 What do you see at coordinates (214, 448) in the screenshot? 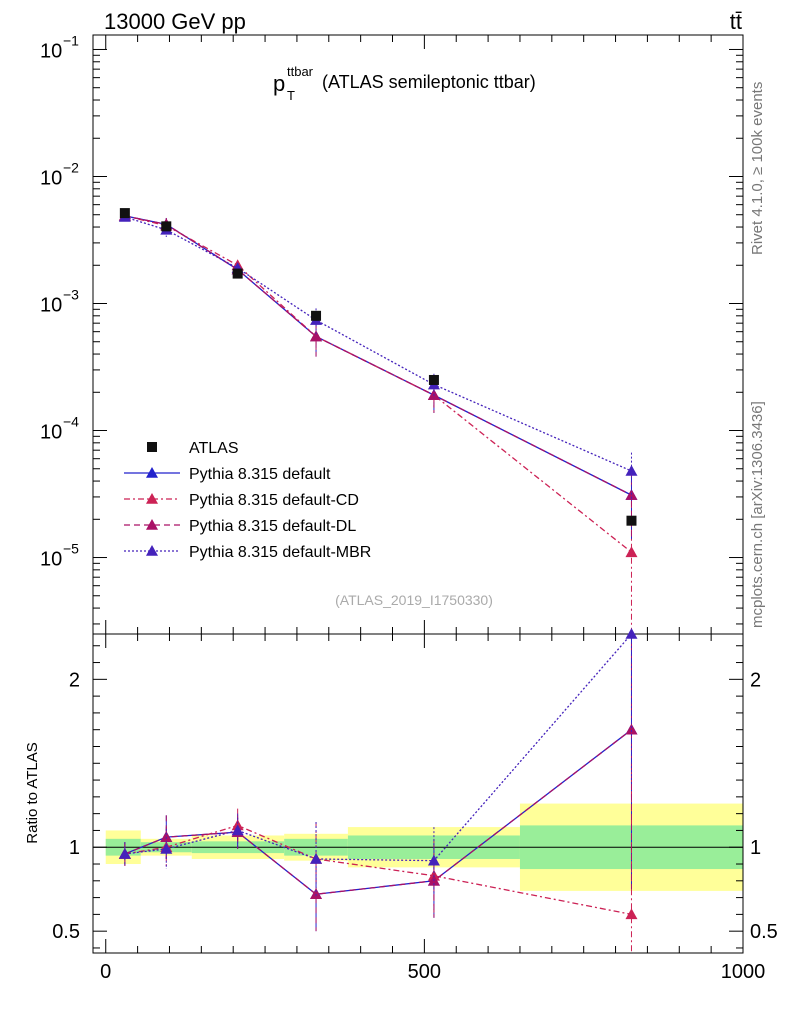
I see `legend-label-data: ATLAS` at bounding box center [214, 448].